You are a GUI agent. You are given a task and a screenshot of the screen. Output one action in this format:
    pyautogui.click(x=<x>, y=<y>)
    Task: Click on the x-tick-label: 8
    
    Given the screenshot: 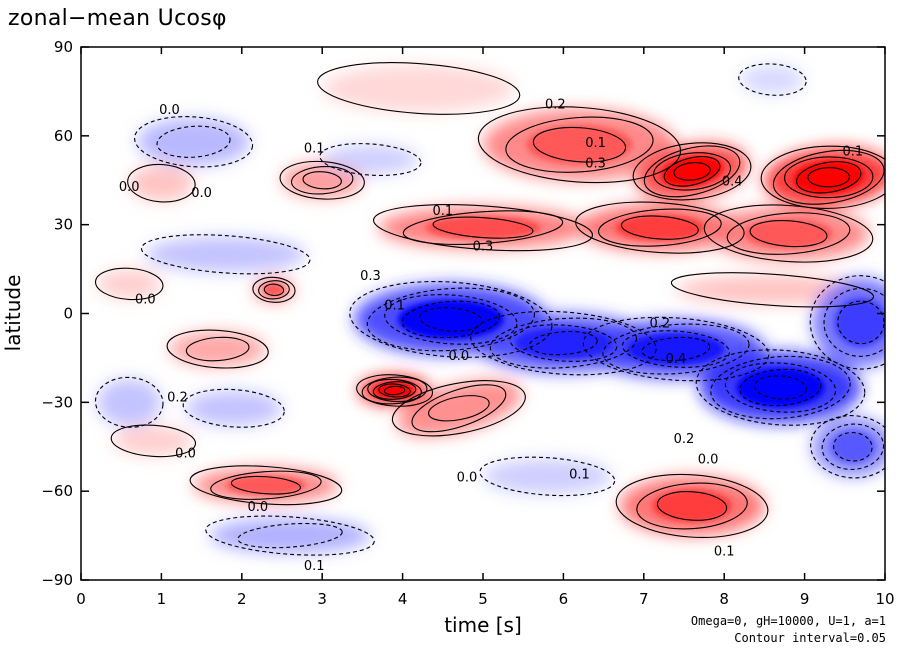 What is the action you would take?
    pyautogui.click(x=724, y=599)
    